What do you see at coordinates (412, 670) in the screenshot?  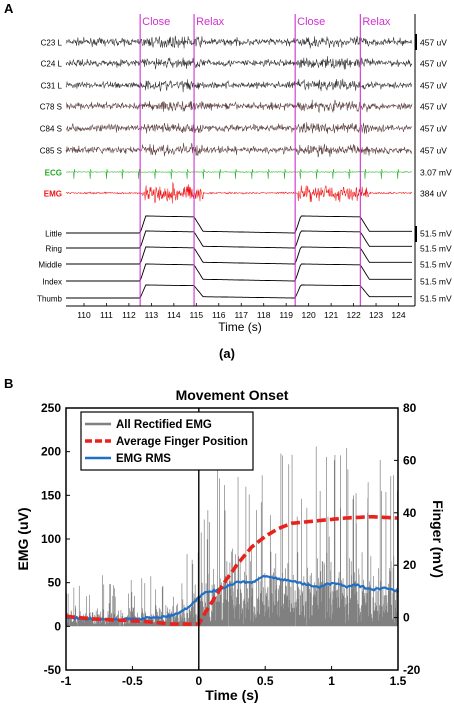 I see `y-tick-label-right--20: -20` at bounding box center [412, 670].